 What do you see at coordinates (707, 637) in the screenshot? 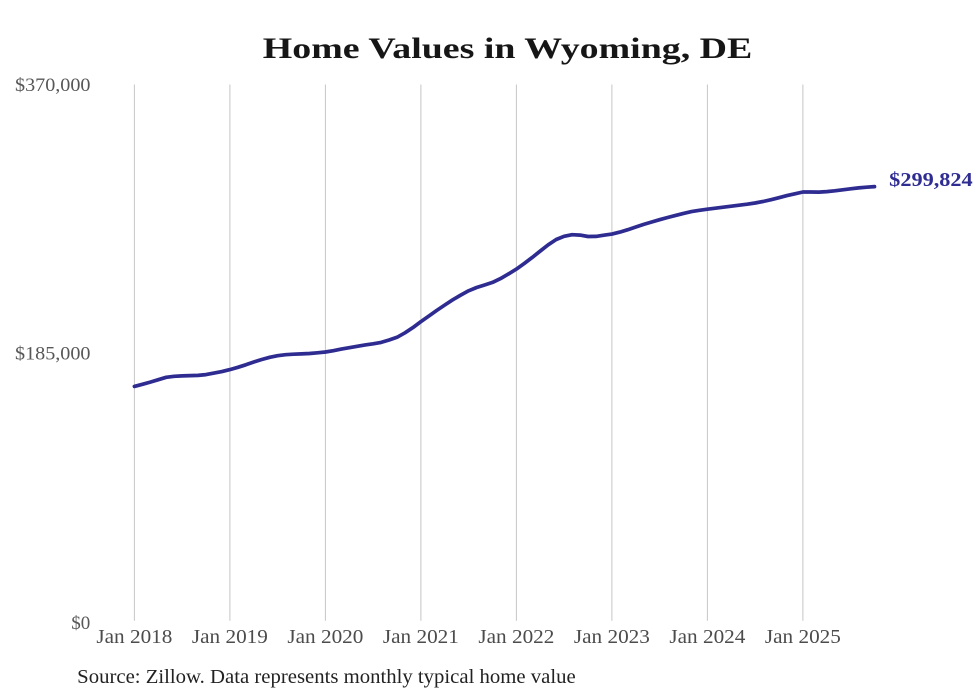
I see `svg-text: Jan 2024` at bounding box center [707, 637].